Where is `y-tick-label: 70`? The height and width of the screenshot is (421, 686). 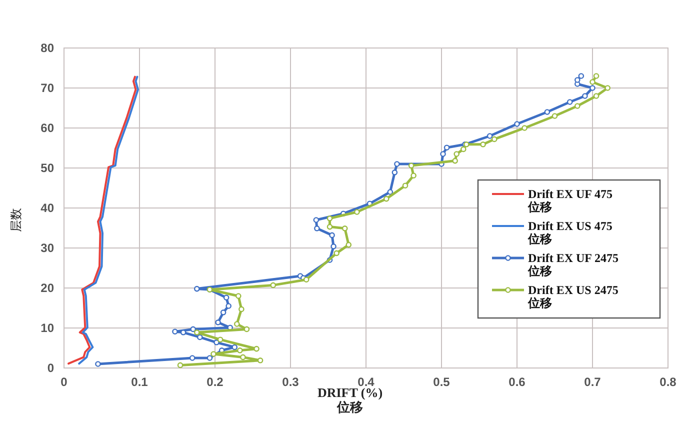 y-tick-label: 70 is located at coordinates (47, 88).